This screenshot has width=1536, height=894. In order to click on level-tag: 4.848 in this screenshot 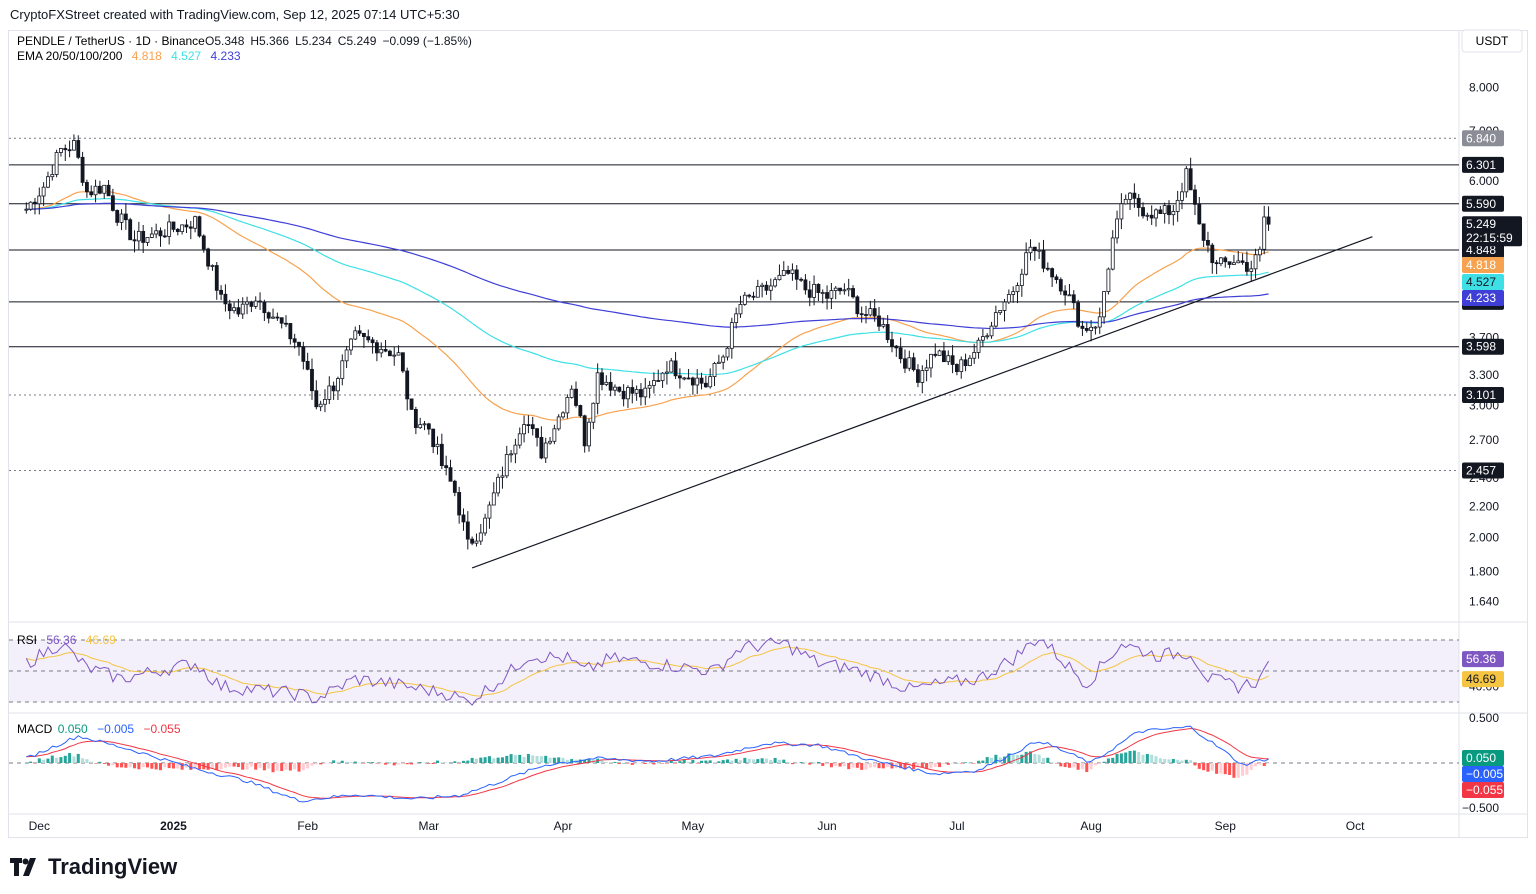, I will do `click(1481, 250)`.